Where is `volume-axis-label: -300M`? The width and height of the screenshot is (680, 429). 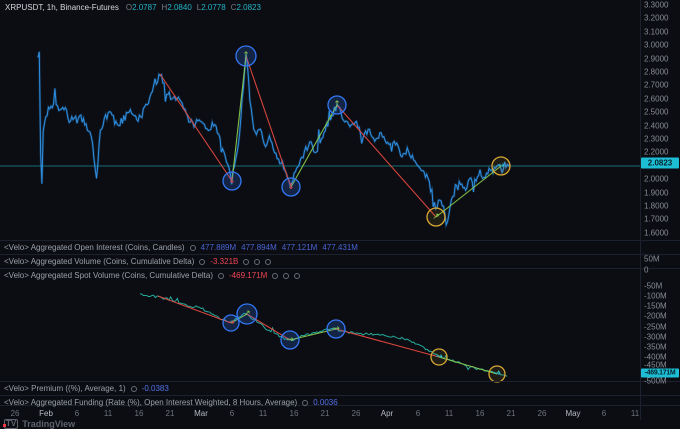
volume-axis-label: -300M is located at coordinates (655, 337).